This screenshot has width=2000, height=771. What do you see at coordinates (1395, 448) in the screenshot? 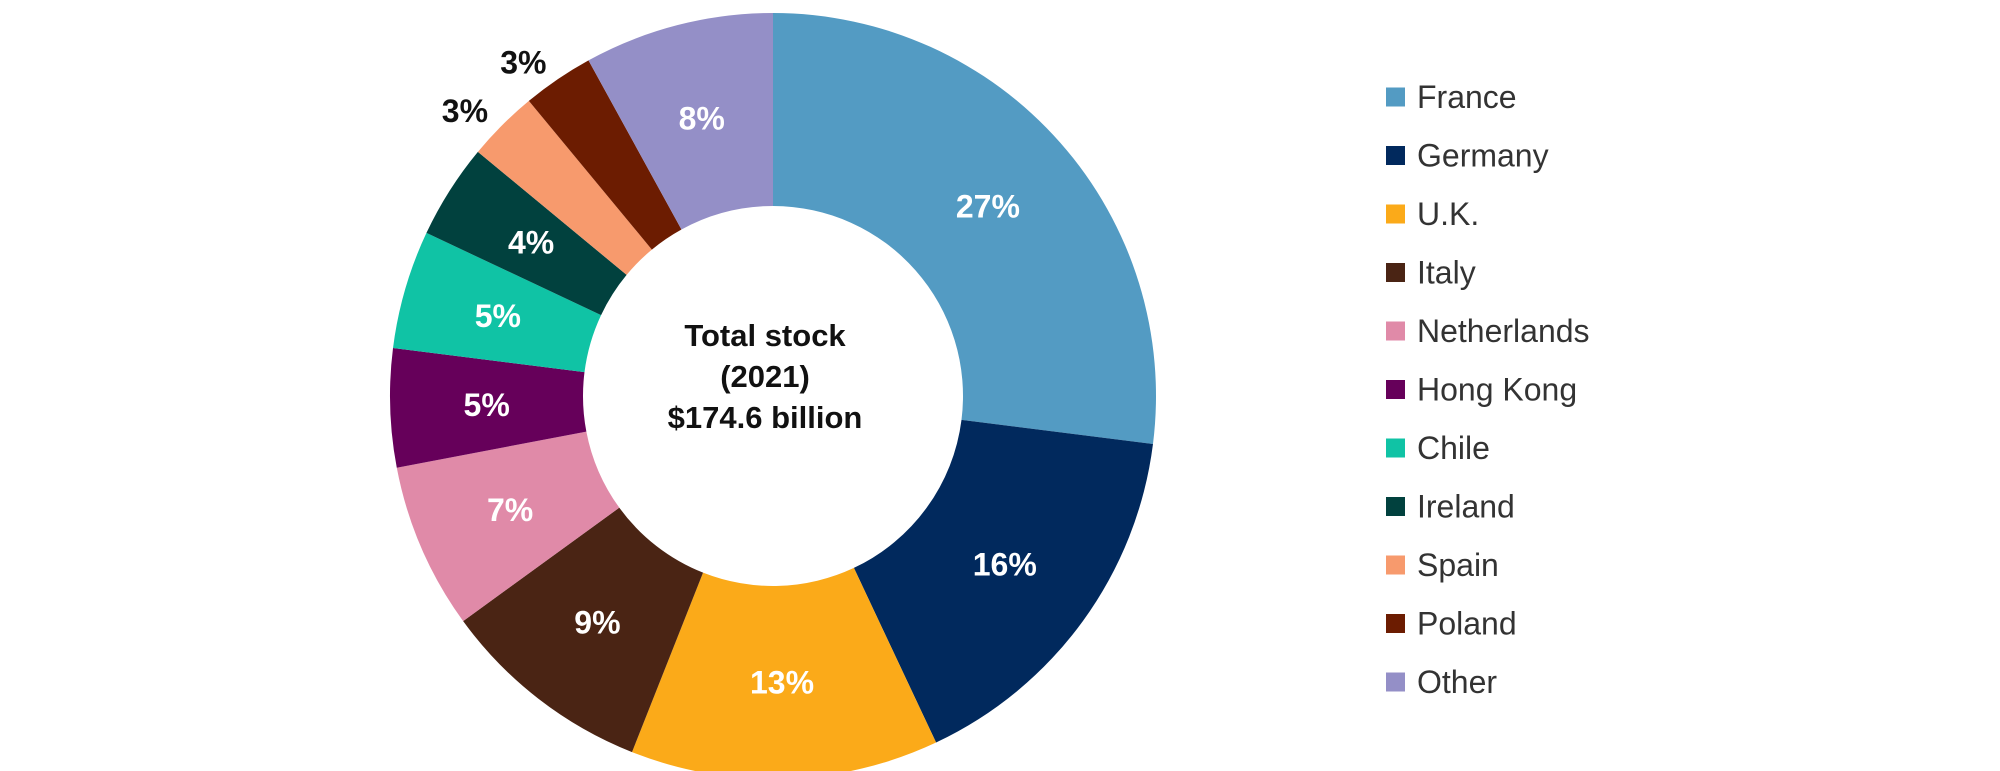
I see `legend-swatch-chile` at bounding box center [1395, 448].